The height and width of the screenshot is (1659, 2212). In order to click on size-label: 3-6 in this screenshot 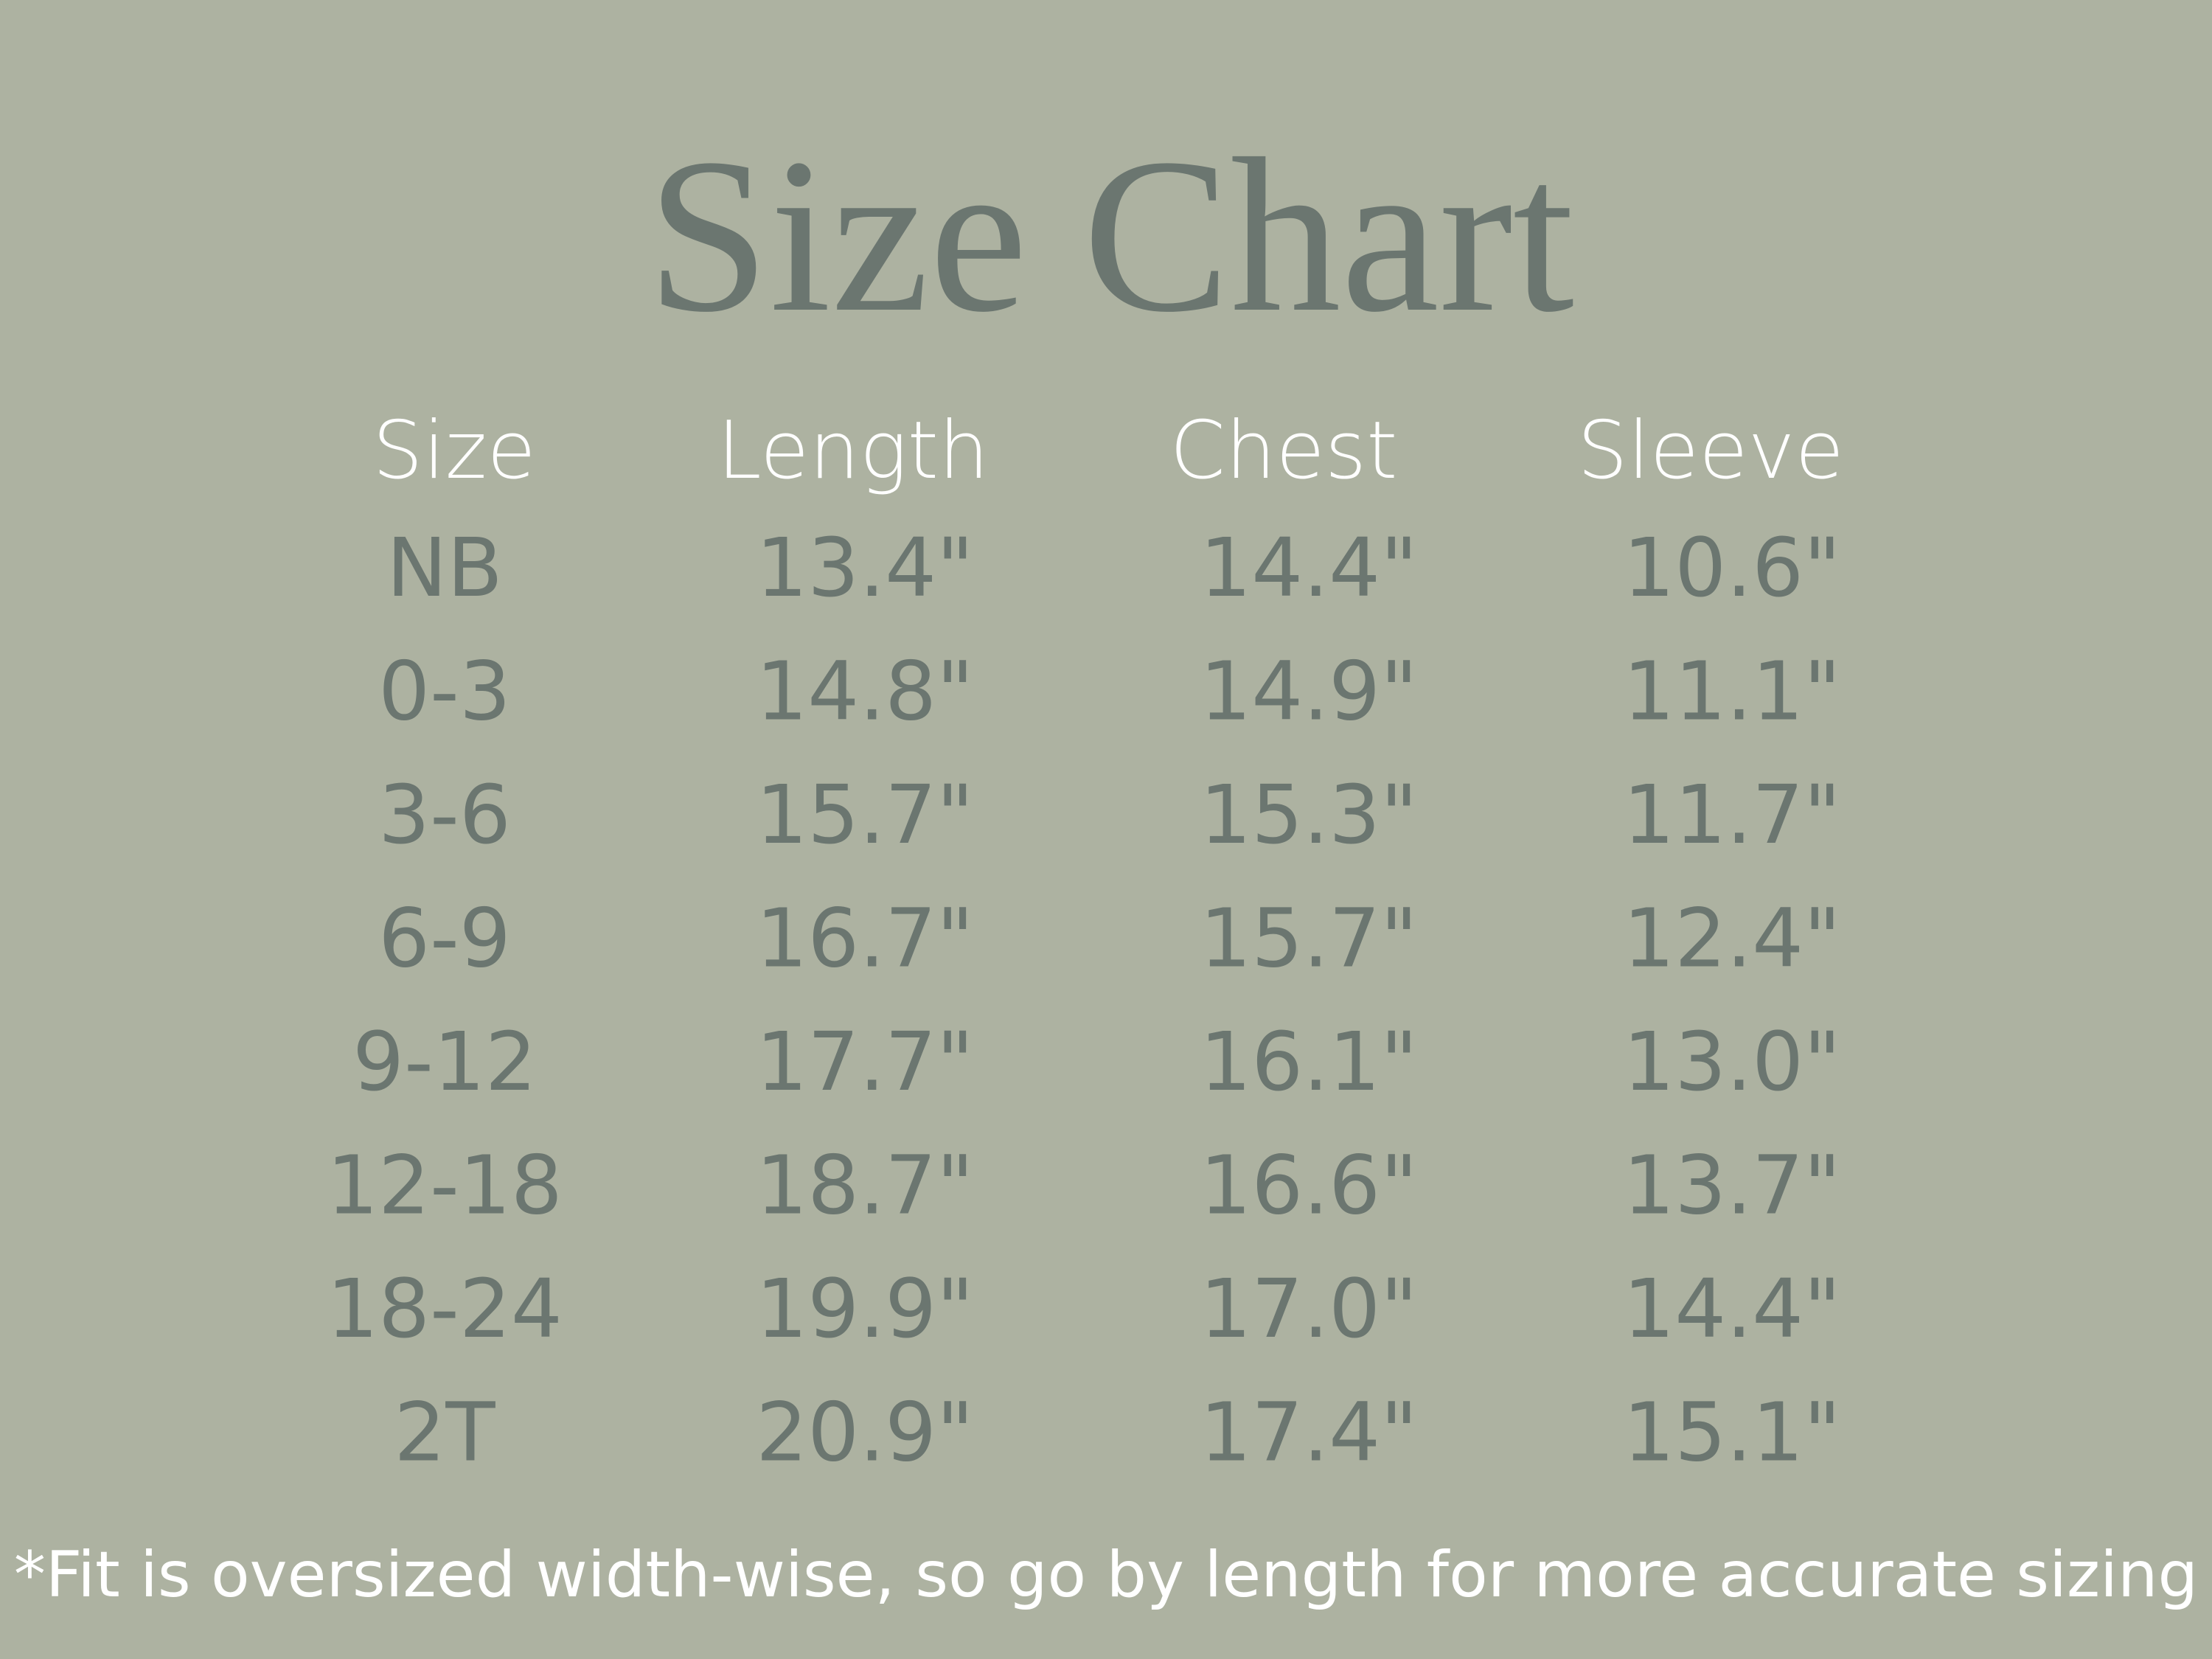, I will do `click(444, 815)`.